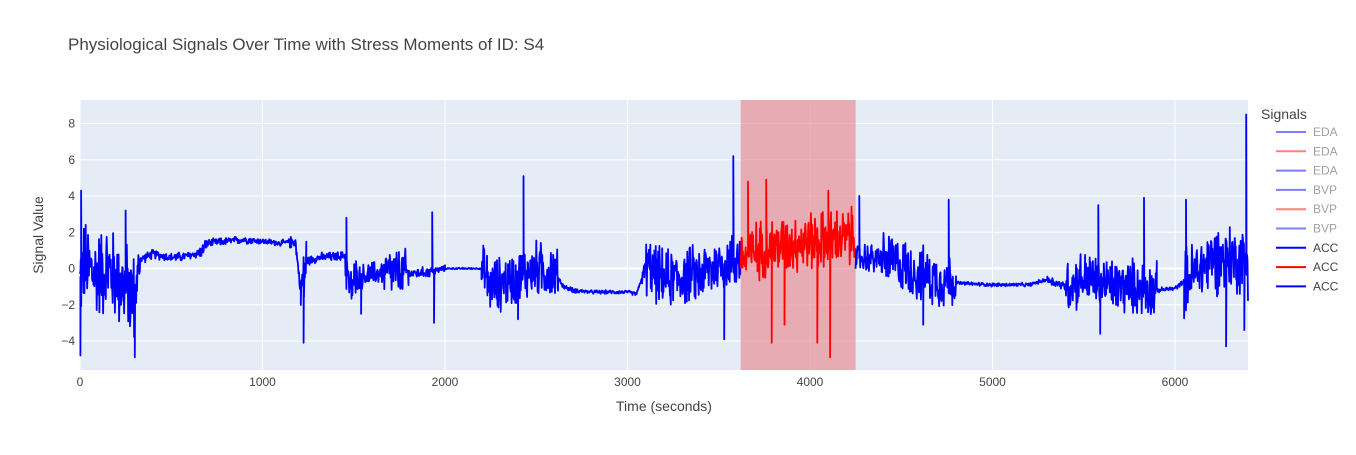 This screenshot has width=1356, height=455. What do you see at coordinates (71, 269) in the screenshot?
I see `y-tick-label: 0` at bounding box center [71, 269].